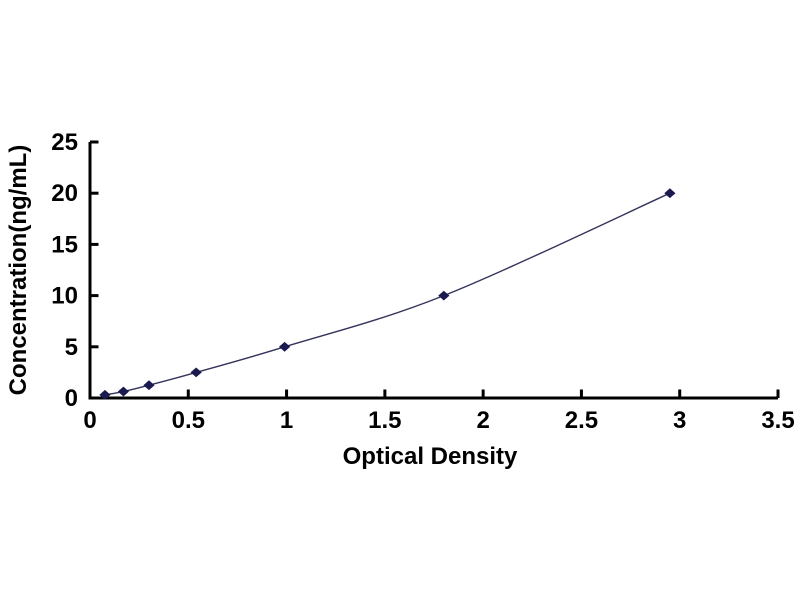 The image size is (800, 600). I want to click on x-tick-label: 2, so click(482, 420).